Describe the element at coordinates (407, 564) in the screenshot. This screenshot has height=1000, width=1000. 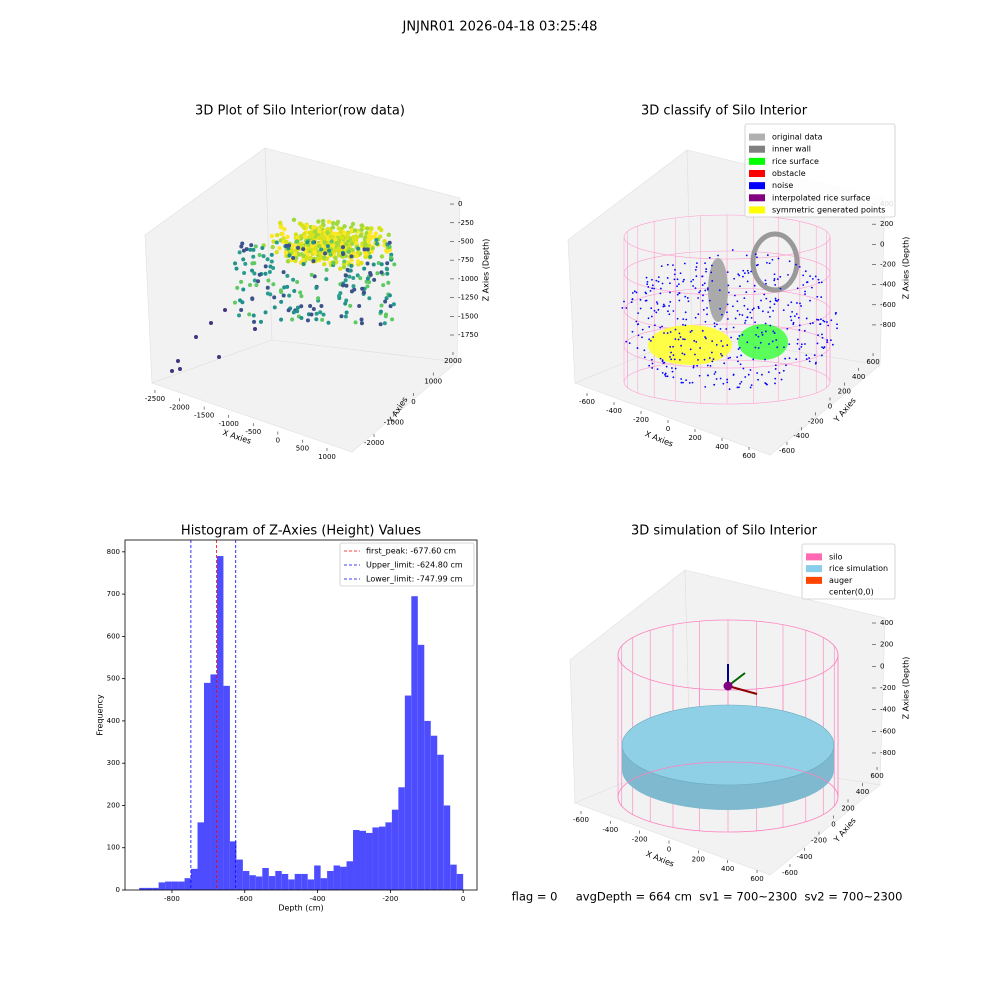
I see `legend-box` at that location.